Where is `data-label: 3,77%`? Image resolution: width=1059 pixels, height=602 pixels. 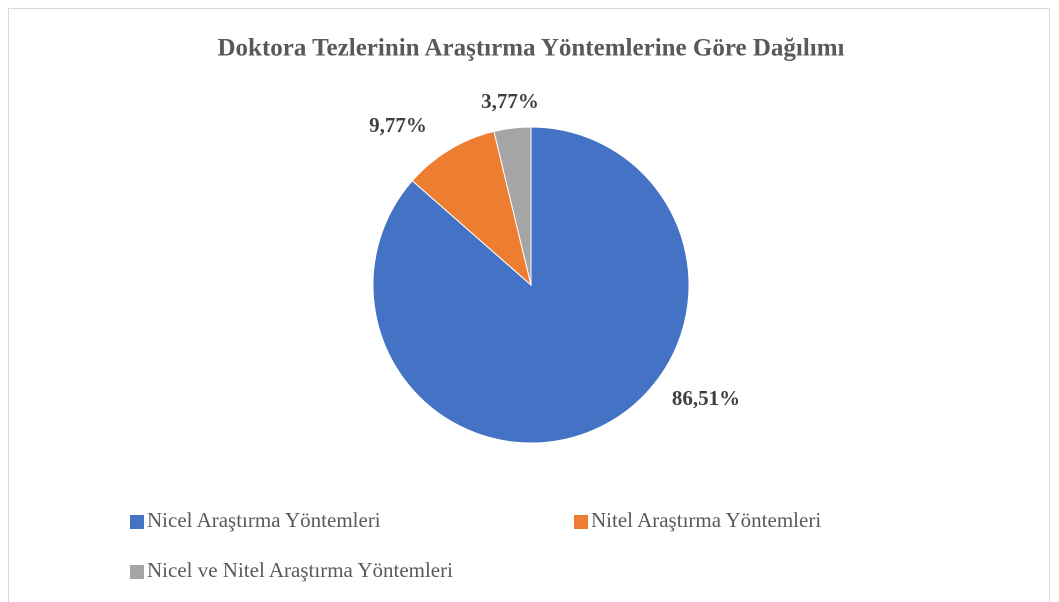
data-label: 3,77% is located at coordinates (510, 101).